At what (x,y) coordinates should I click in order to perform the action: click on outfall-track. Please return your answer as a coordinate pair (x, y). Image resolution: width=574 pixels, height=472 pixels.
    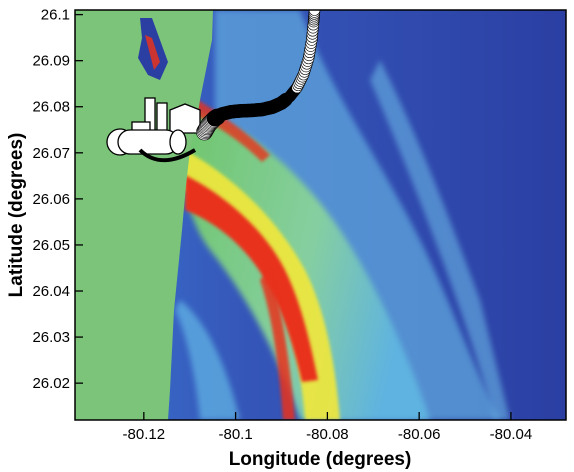
    Looking at the image, I should click on (258, 75).